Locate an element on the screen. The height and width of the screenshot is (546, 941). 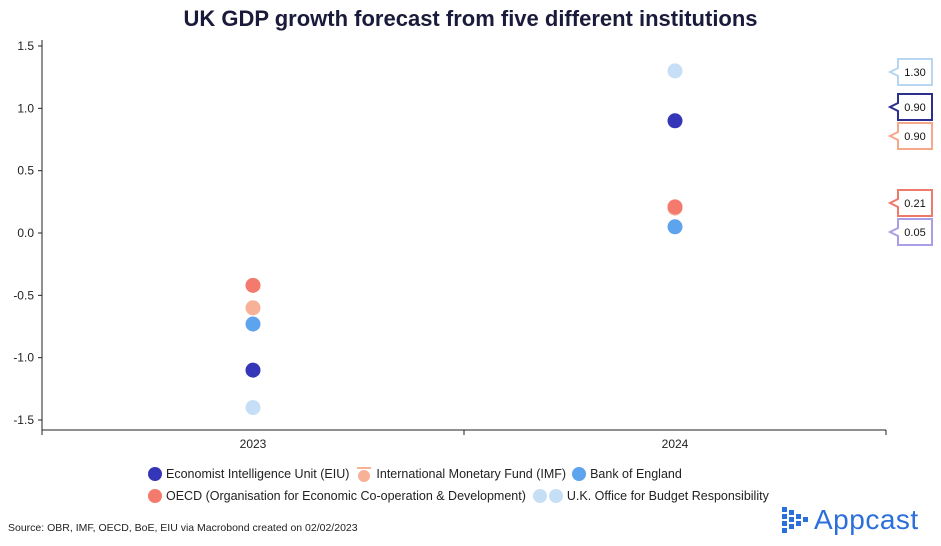
legend-item-eiu: Economist Intelligence Unit (EIU) is located at coordinates (248, 474).